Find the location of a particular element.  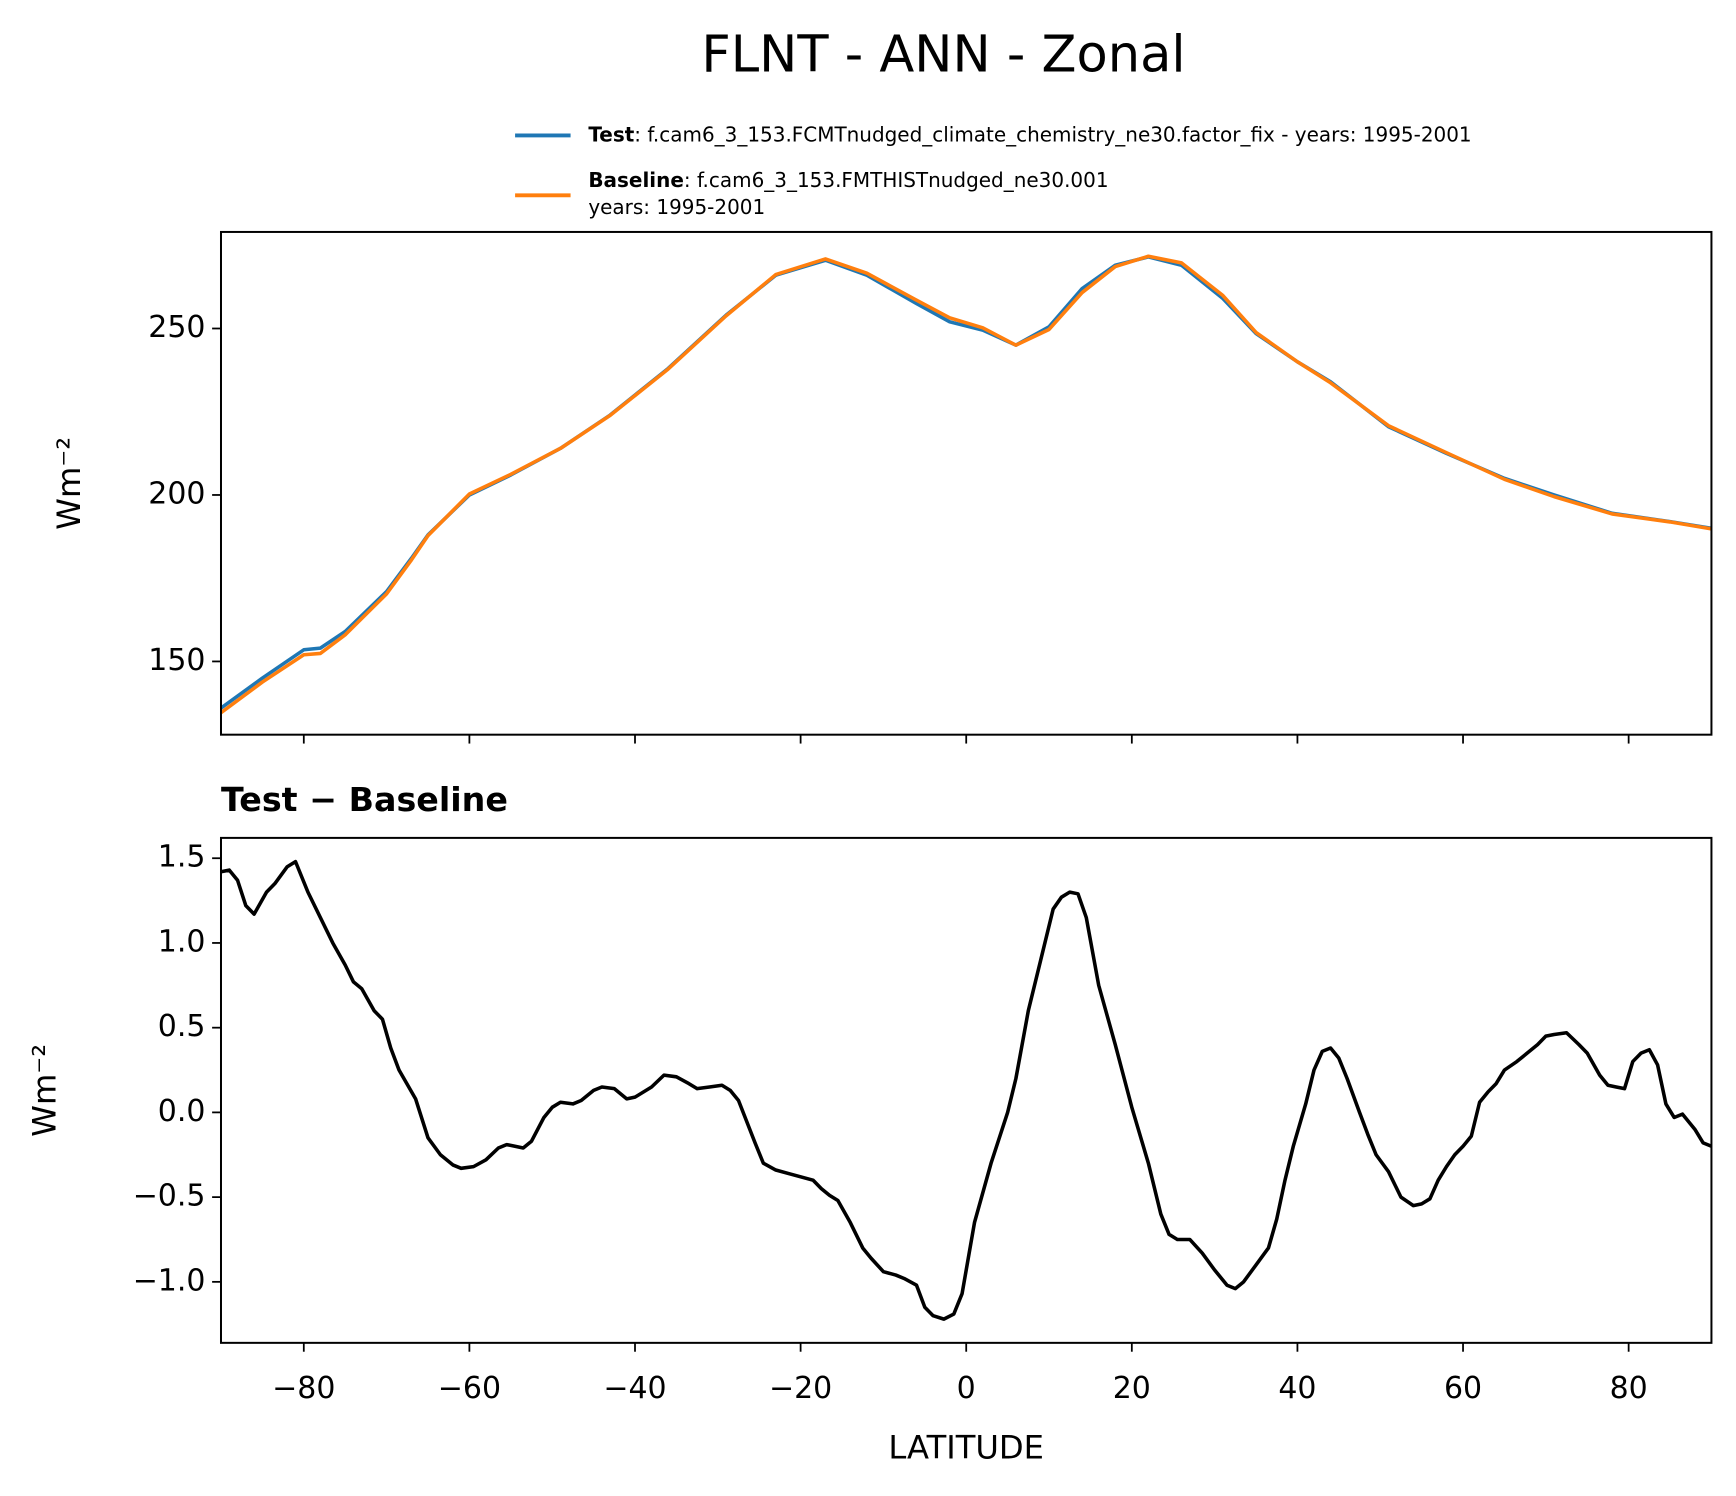

y-tick-label: 200 is located at coordinates (176, 493).